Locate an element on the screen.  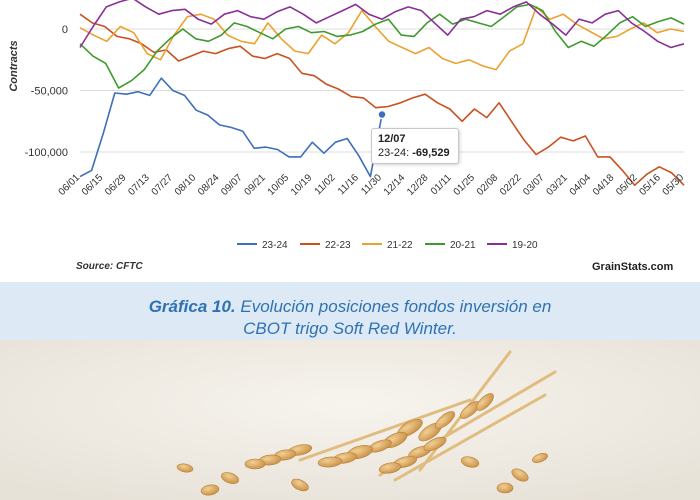
y-tick-label: -50,000 is located at coordinates (49, 92).